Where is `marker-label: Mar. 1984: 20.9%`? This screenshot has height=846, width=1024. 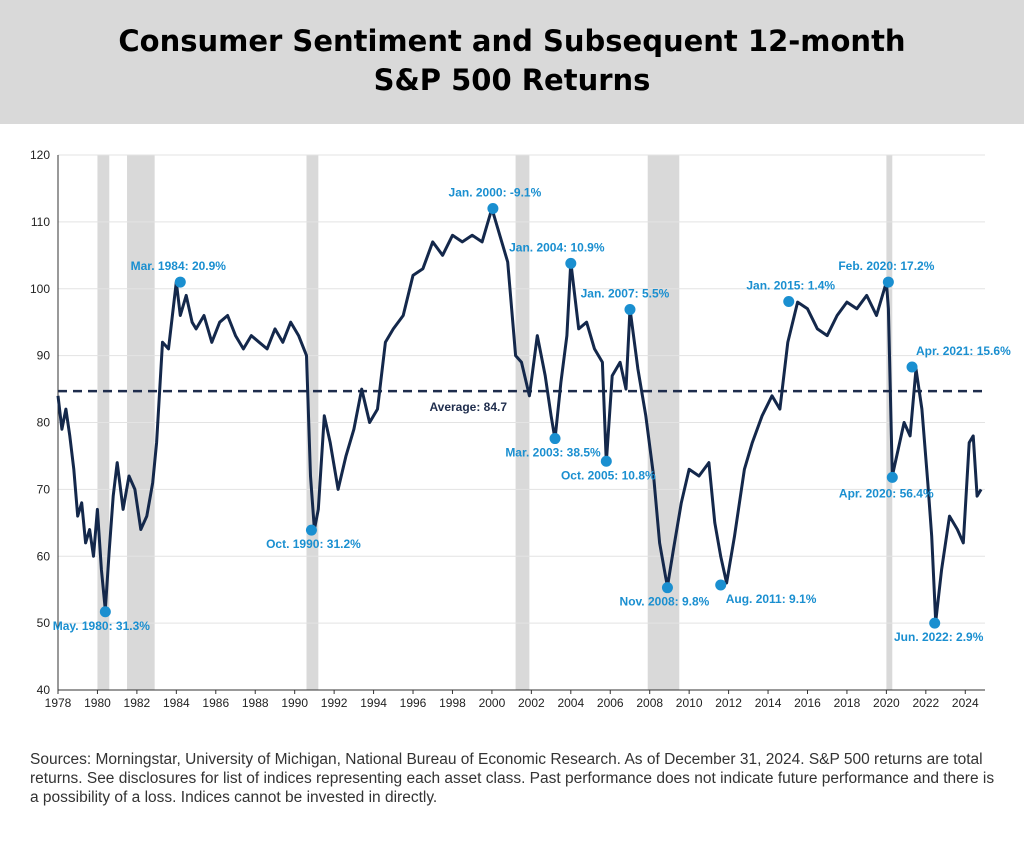 marker-label: Mar. 1984: 20.9% is located at coordinates (179, 266).